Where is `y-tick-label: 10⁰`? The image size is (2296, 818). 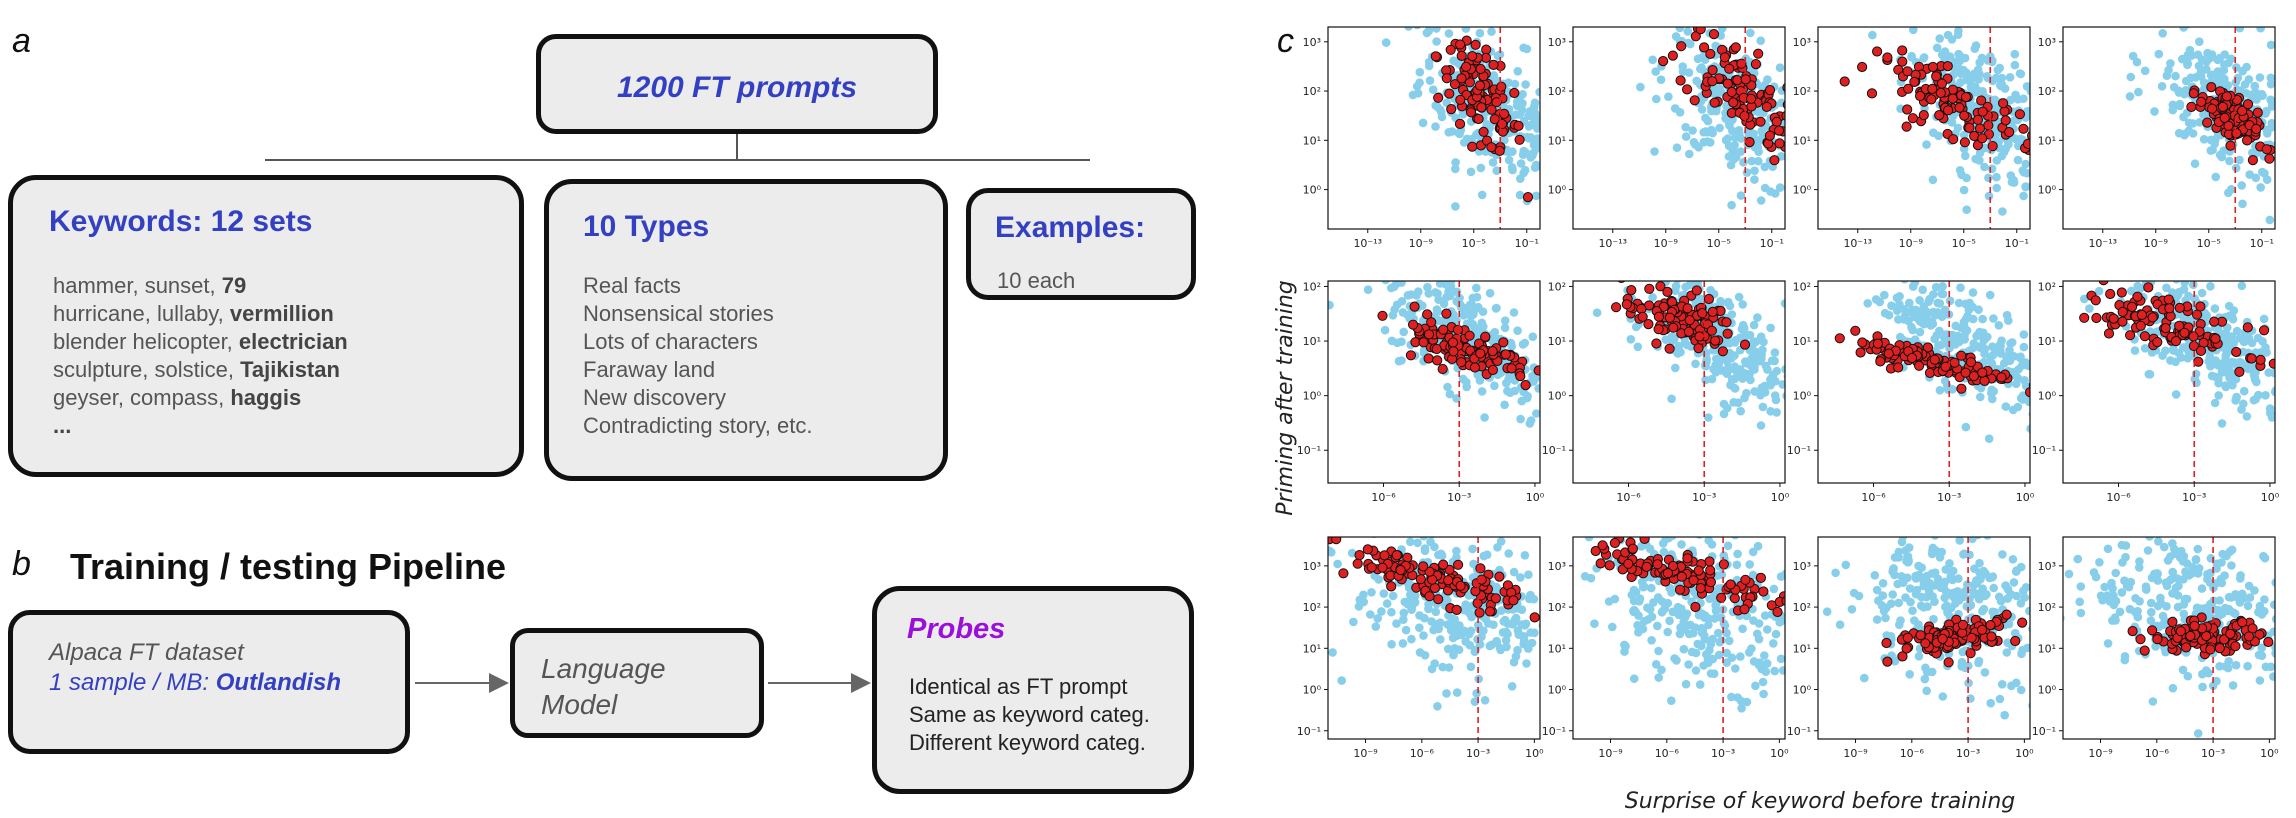 y-tick-label: 10⁰ is located at coordinates (1557, 690).